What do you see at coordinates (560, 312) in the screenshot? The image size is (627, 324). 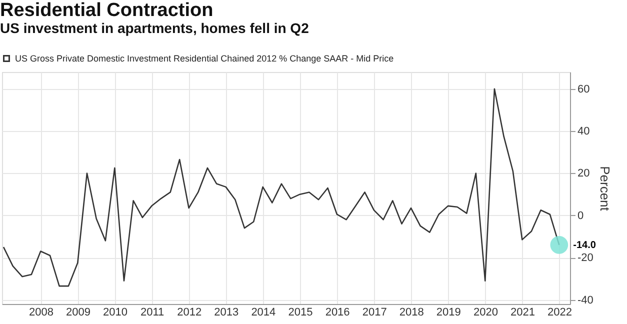 I see `x-tick-label: 2022` at bounding box center [560, 312].